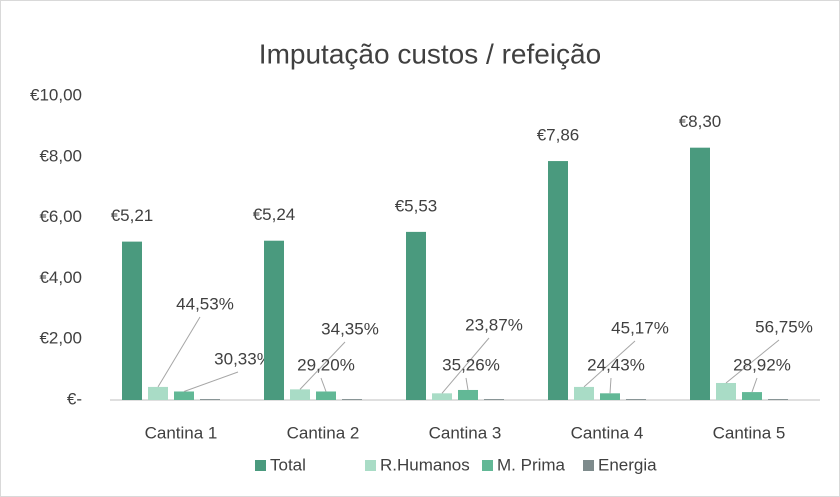 This screenshot has width=840, height=497. What do you see at coordinates (465, 432) in the screenshot?
I see `x-tick-label: Cantina 3` at bounding box center [465, 432].